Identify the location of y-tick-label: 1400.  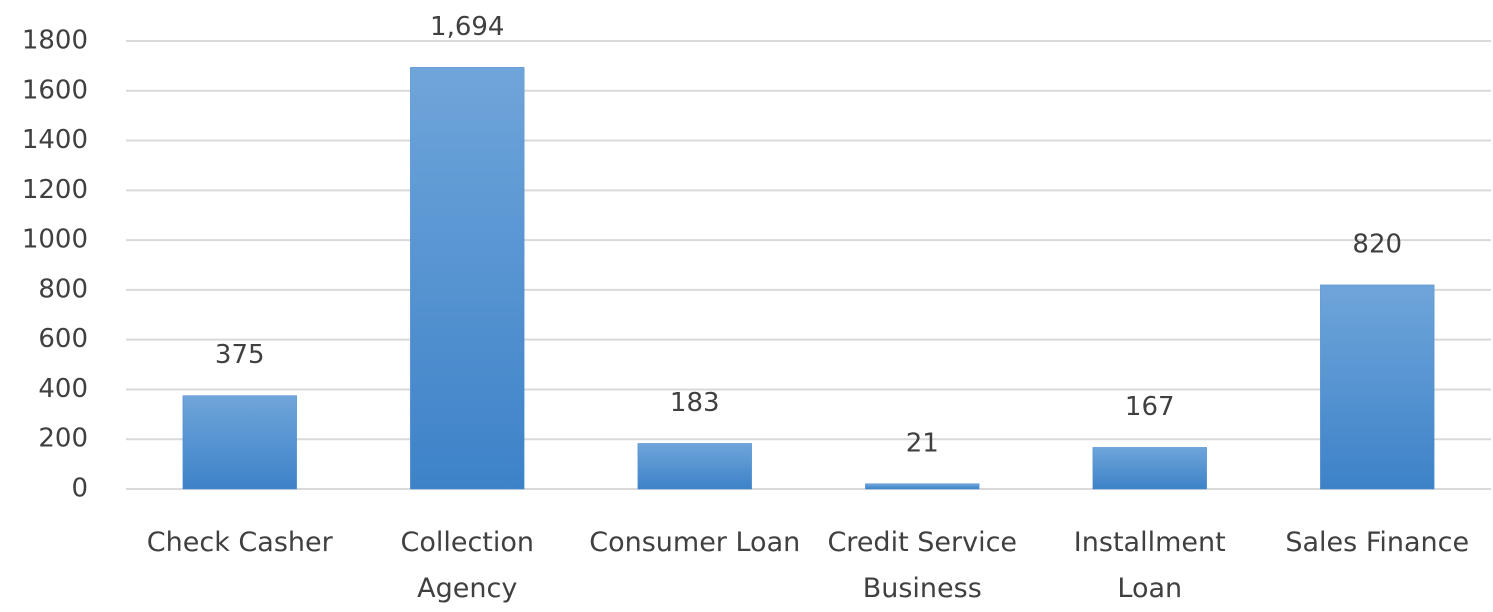
(55, 140).